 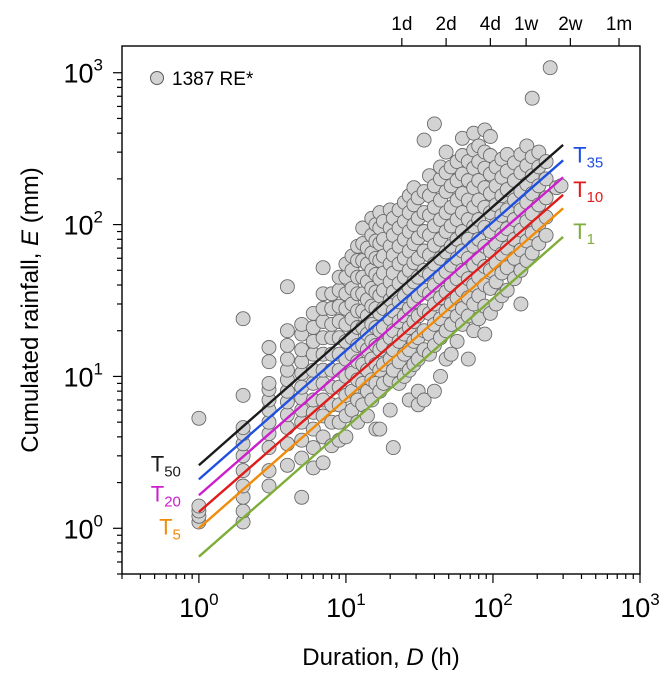 I want to click on y-tick-label: 10², so click(x=83, y=224).